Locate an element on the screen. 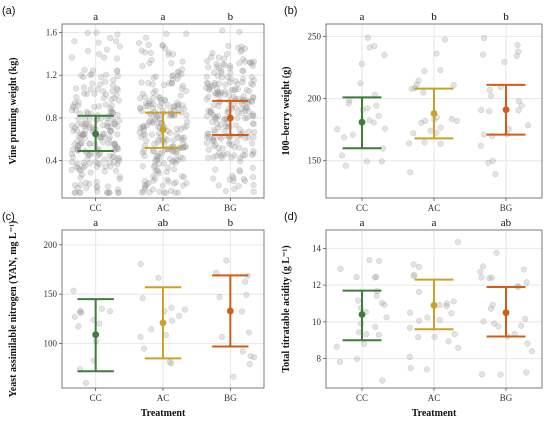 This screenshot has height=426, width=550. y-tick-label-1-1: 200 is located at coordinates (315, 99).